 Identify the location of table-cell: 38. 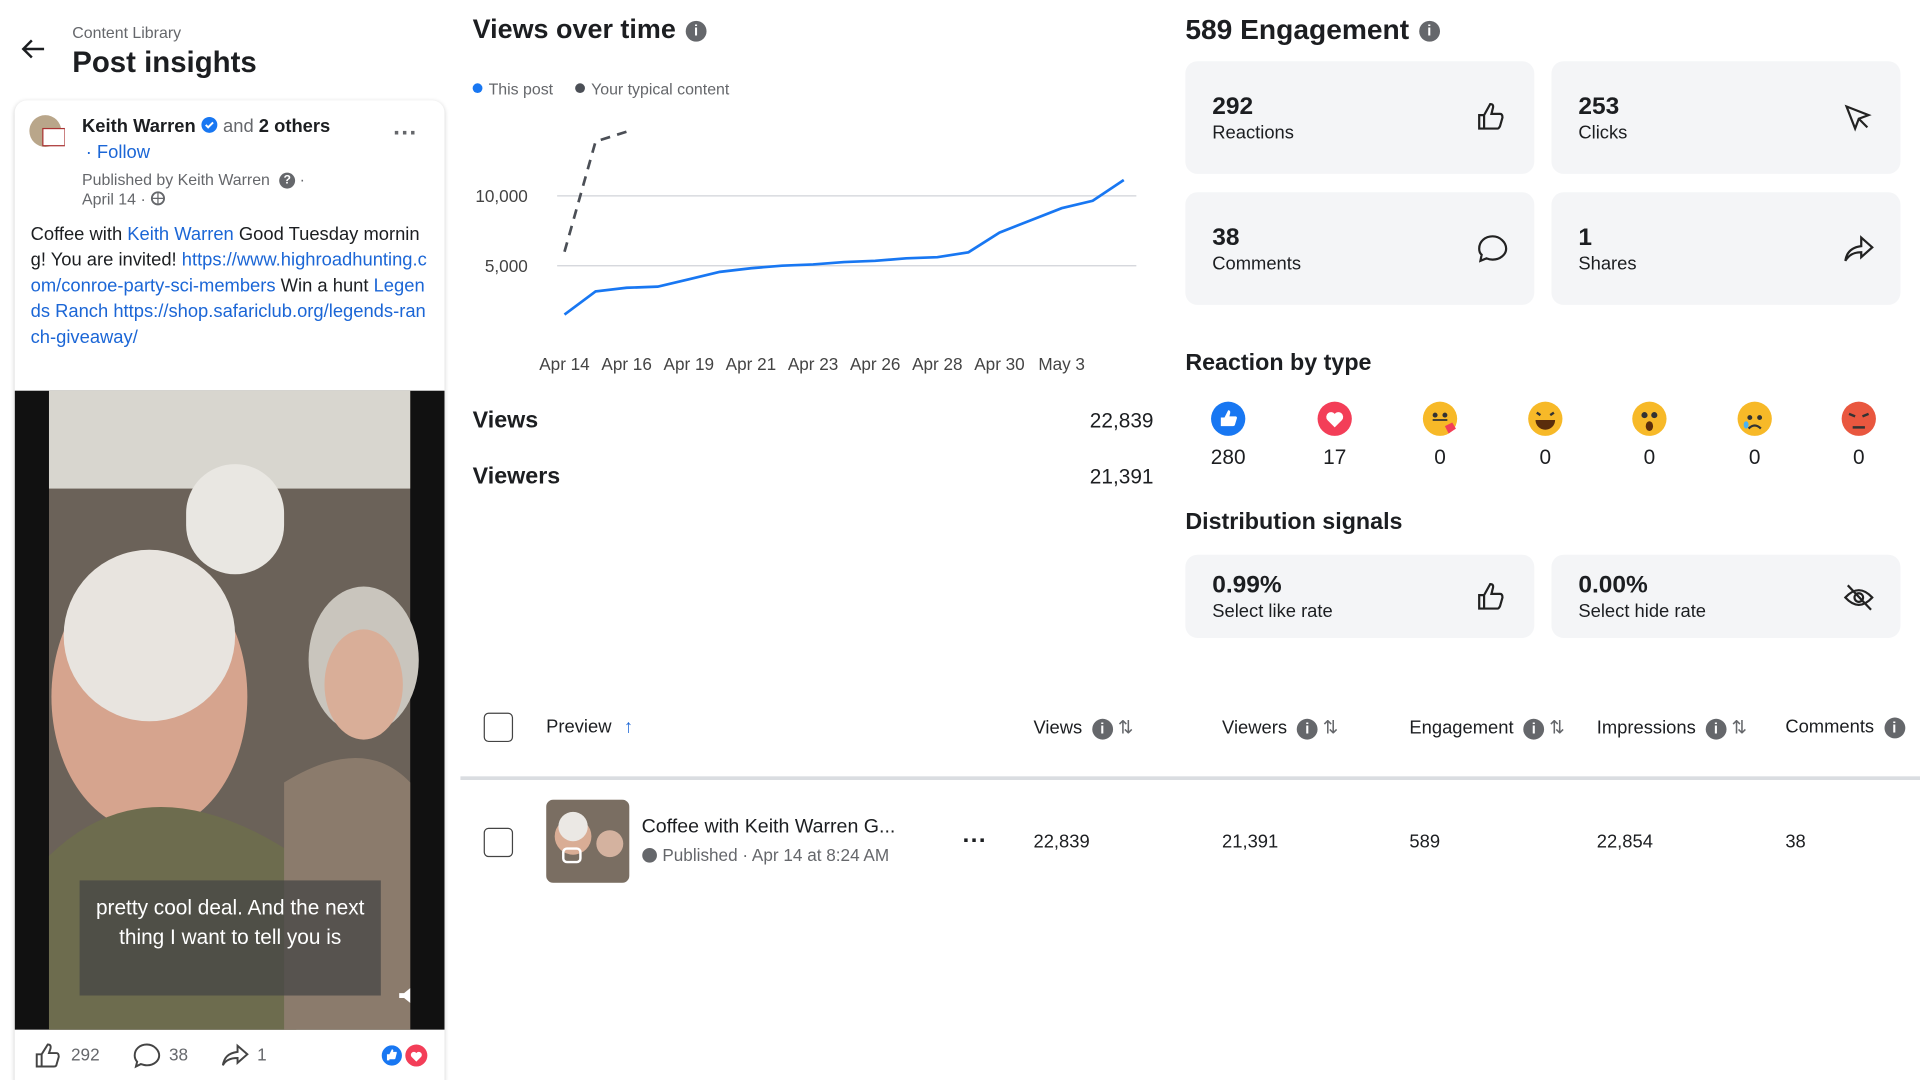
(1795, 842).